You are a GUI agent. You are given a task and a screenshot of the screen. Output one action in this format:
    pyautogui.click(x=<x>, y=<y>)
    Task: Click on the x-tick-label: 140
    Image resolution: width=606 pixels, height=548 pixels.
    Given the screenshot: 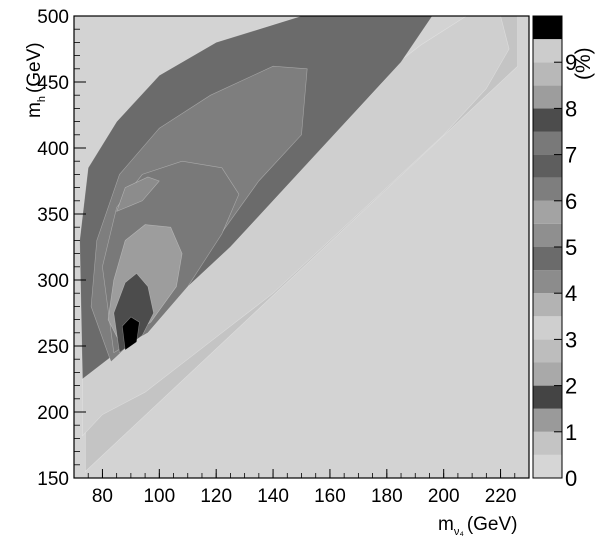 What is the action you would take?
    pyautogui.click(x=273, y=496)
    